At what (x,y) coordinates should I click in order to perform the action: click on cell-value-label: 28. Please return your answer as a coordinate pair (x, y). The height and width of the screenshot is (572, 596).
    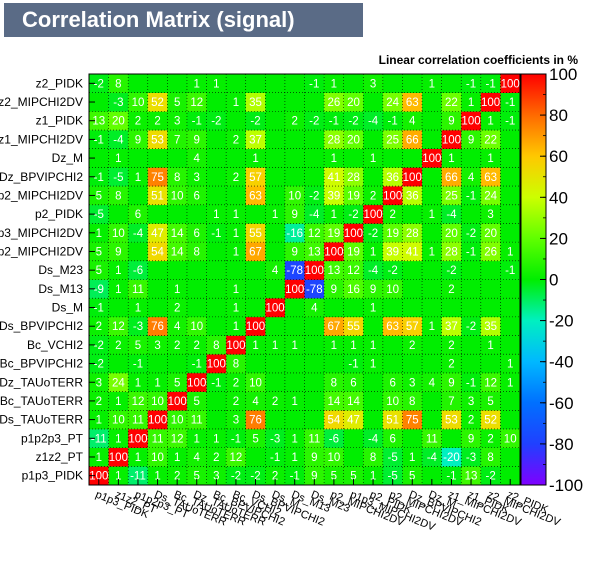
    Looking at the image, I should click on (412, 234).